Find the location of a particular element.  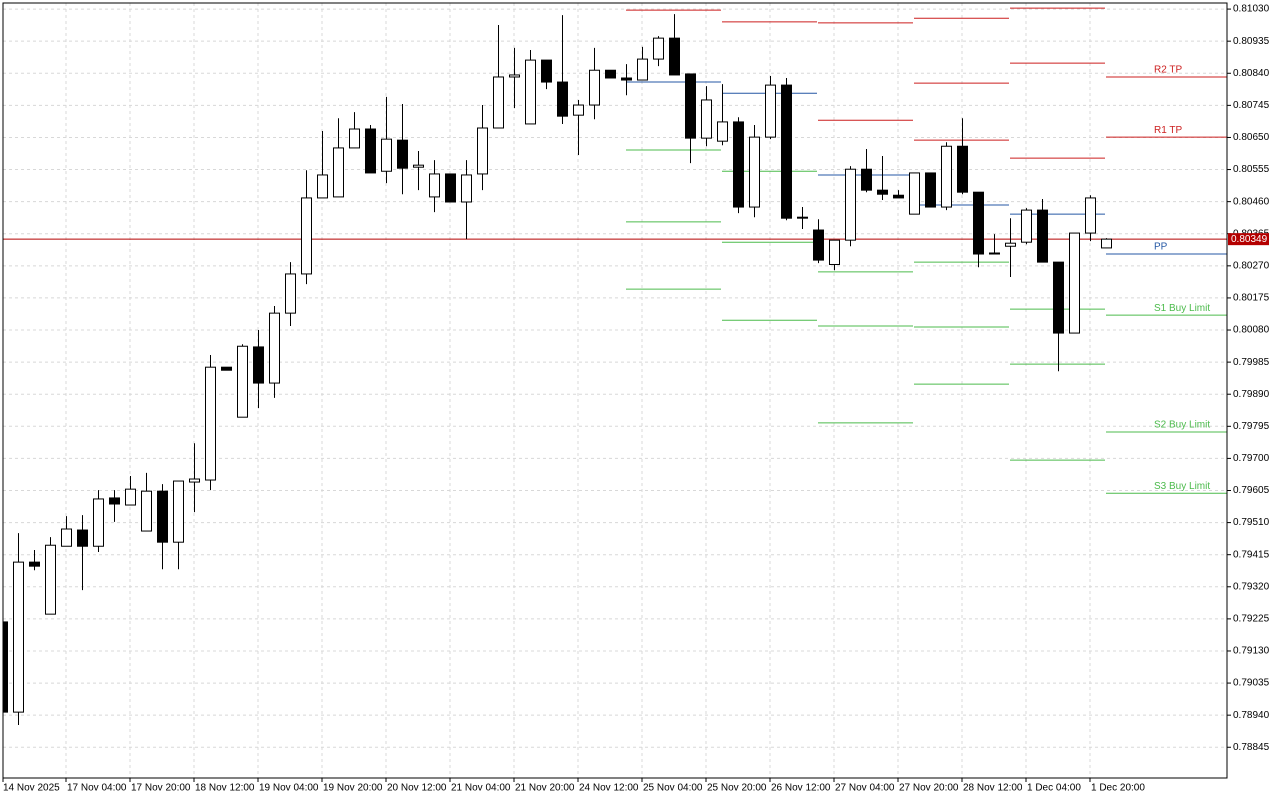

x-tick-label: 26 Nov 12:00 is located at coordinates (801, 788).